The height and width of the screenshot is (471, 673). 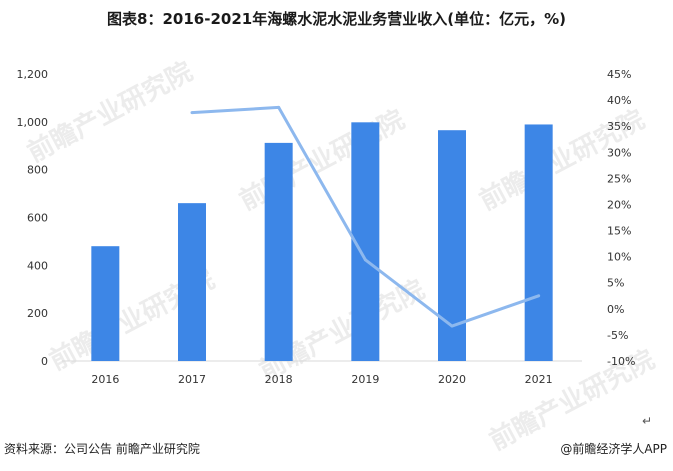 I want to click on chart-title: 图表8：2016-2021年海螺水泥水泥业务营业收入(单位：亿元，%), so click(x=336, y=19).